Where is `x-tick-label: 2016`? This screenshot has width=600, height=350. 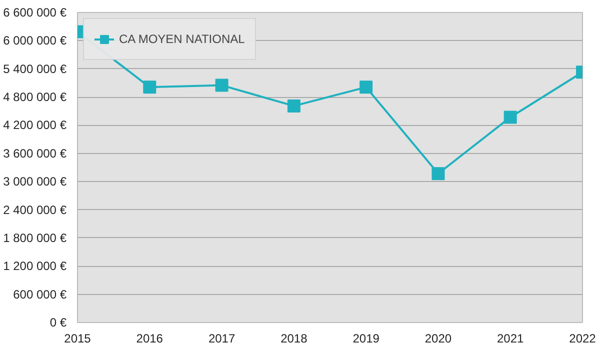
x-tick-label: 2016 is located at coordinates (150, 339).